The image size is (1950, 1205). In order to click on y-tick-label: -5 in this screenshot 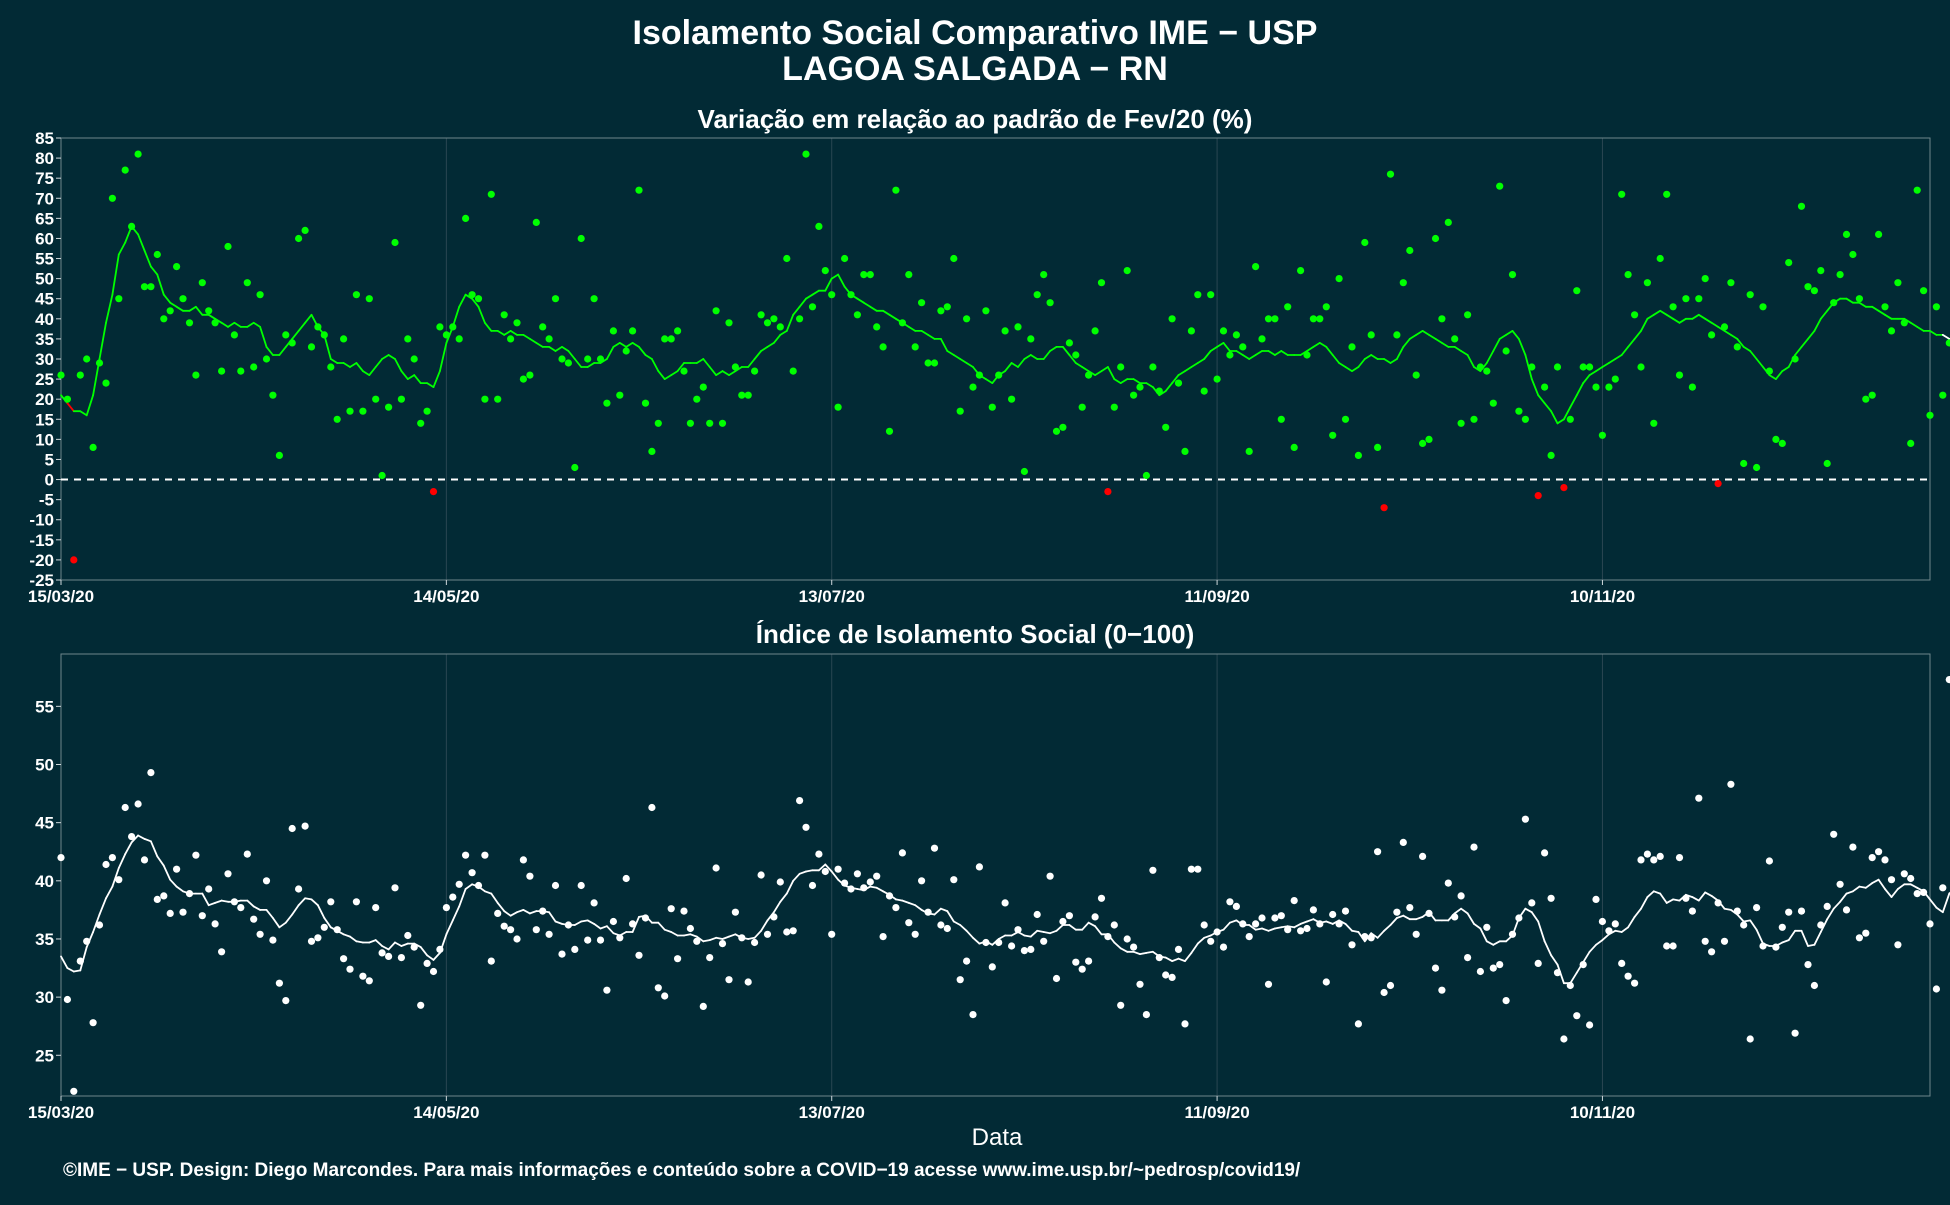, I will do `click(46, 500)`.